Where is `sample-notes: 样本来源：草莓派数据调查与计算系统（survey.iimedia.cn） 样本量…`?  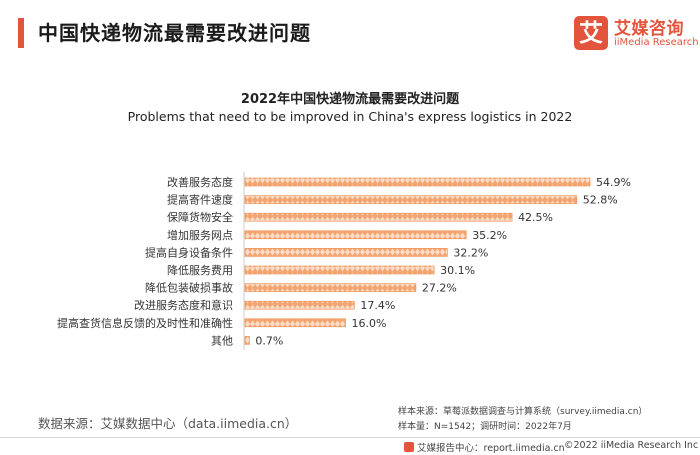
sample-notes: 样本来源：草莓派数据调查与计算系统（survey.iimedia.cn） 样本量… is located at coordinates (522, 420).